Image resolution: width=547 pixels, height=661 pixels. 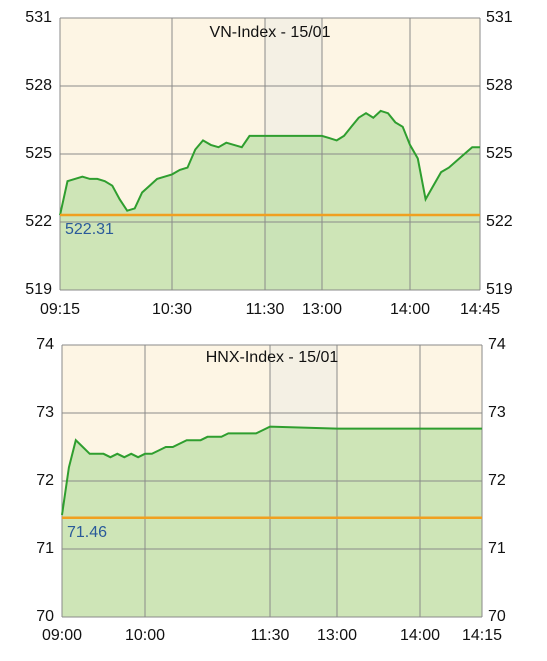 What do you see at coordinates (497, 412) in the screenshot?
I see `y2-tick-label: 73` at bounding box center [497, 412].